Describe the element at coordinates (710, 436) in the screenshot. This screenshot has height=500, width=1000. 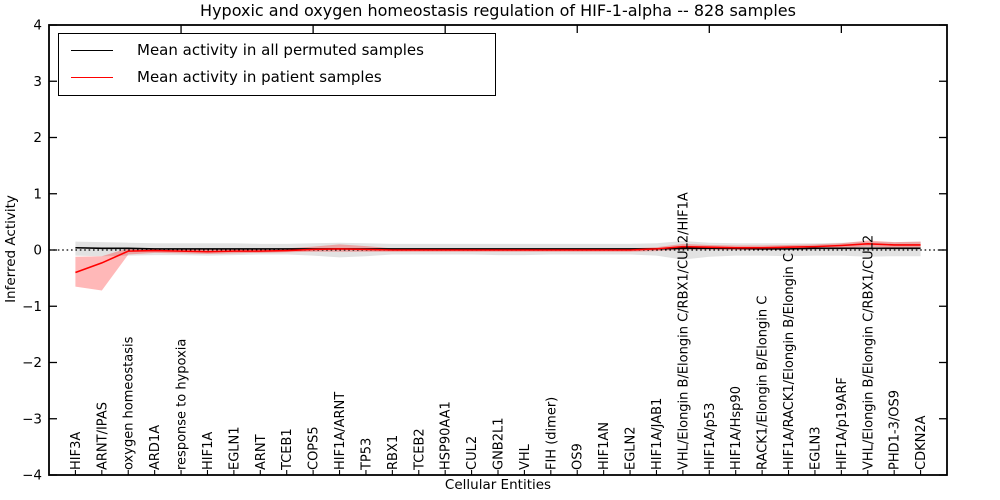
I see `x-category-label: HIF1A/p53` at that location.